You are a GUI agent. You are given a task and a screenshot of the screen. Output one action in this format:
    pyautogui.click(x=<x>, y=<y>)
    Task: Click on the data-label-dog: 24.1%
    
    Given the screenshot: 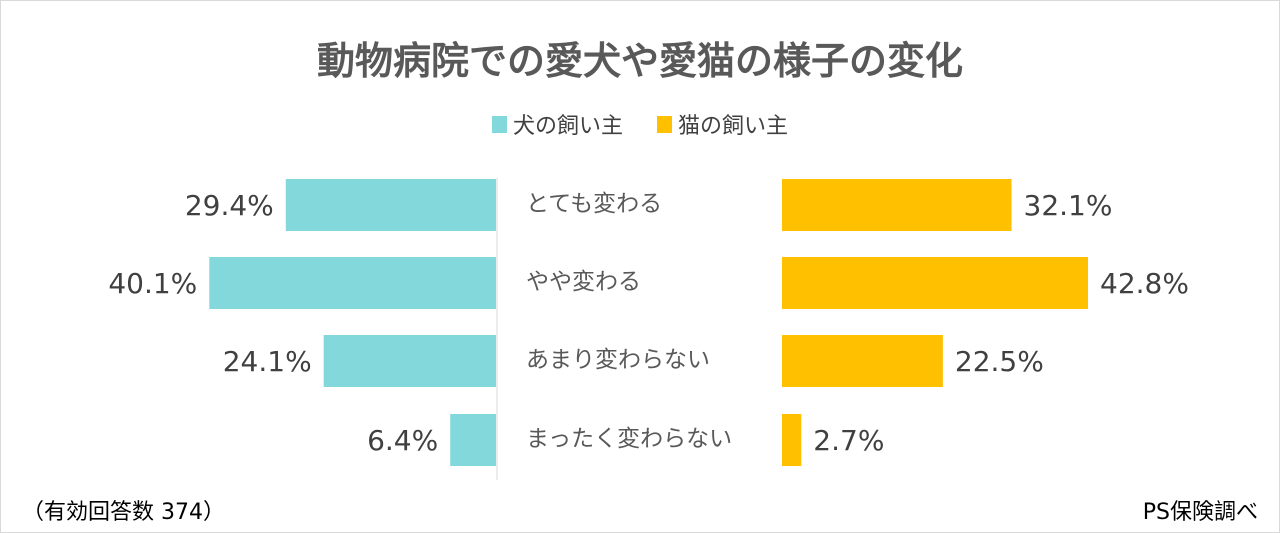 What is the action you would take?
    pyautogui.click(x=267, y=361)
    